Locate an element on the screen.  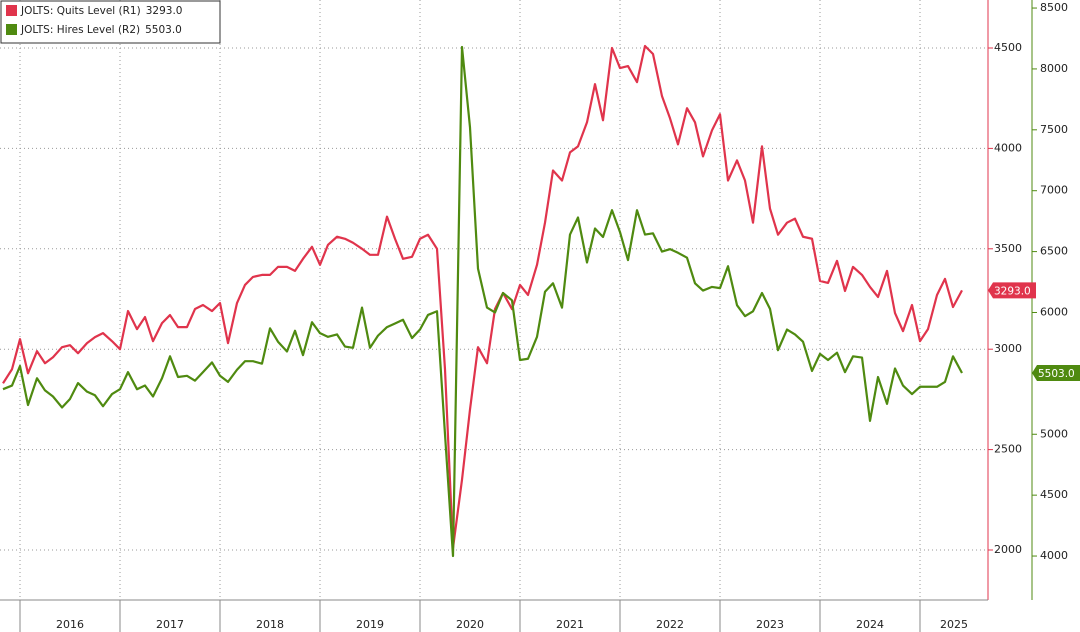
y2-tick-label: 8500 is located at coordinates (1054, 7).